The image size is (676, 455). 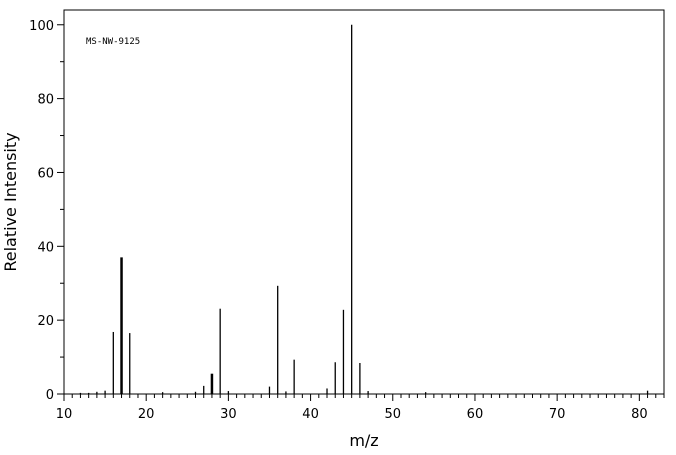 What do you see at coordinates (557, 414) in the screenshot?
I see `x-tick-label: 70` at bounding box center [557, 414].